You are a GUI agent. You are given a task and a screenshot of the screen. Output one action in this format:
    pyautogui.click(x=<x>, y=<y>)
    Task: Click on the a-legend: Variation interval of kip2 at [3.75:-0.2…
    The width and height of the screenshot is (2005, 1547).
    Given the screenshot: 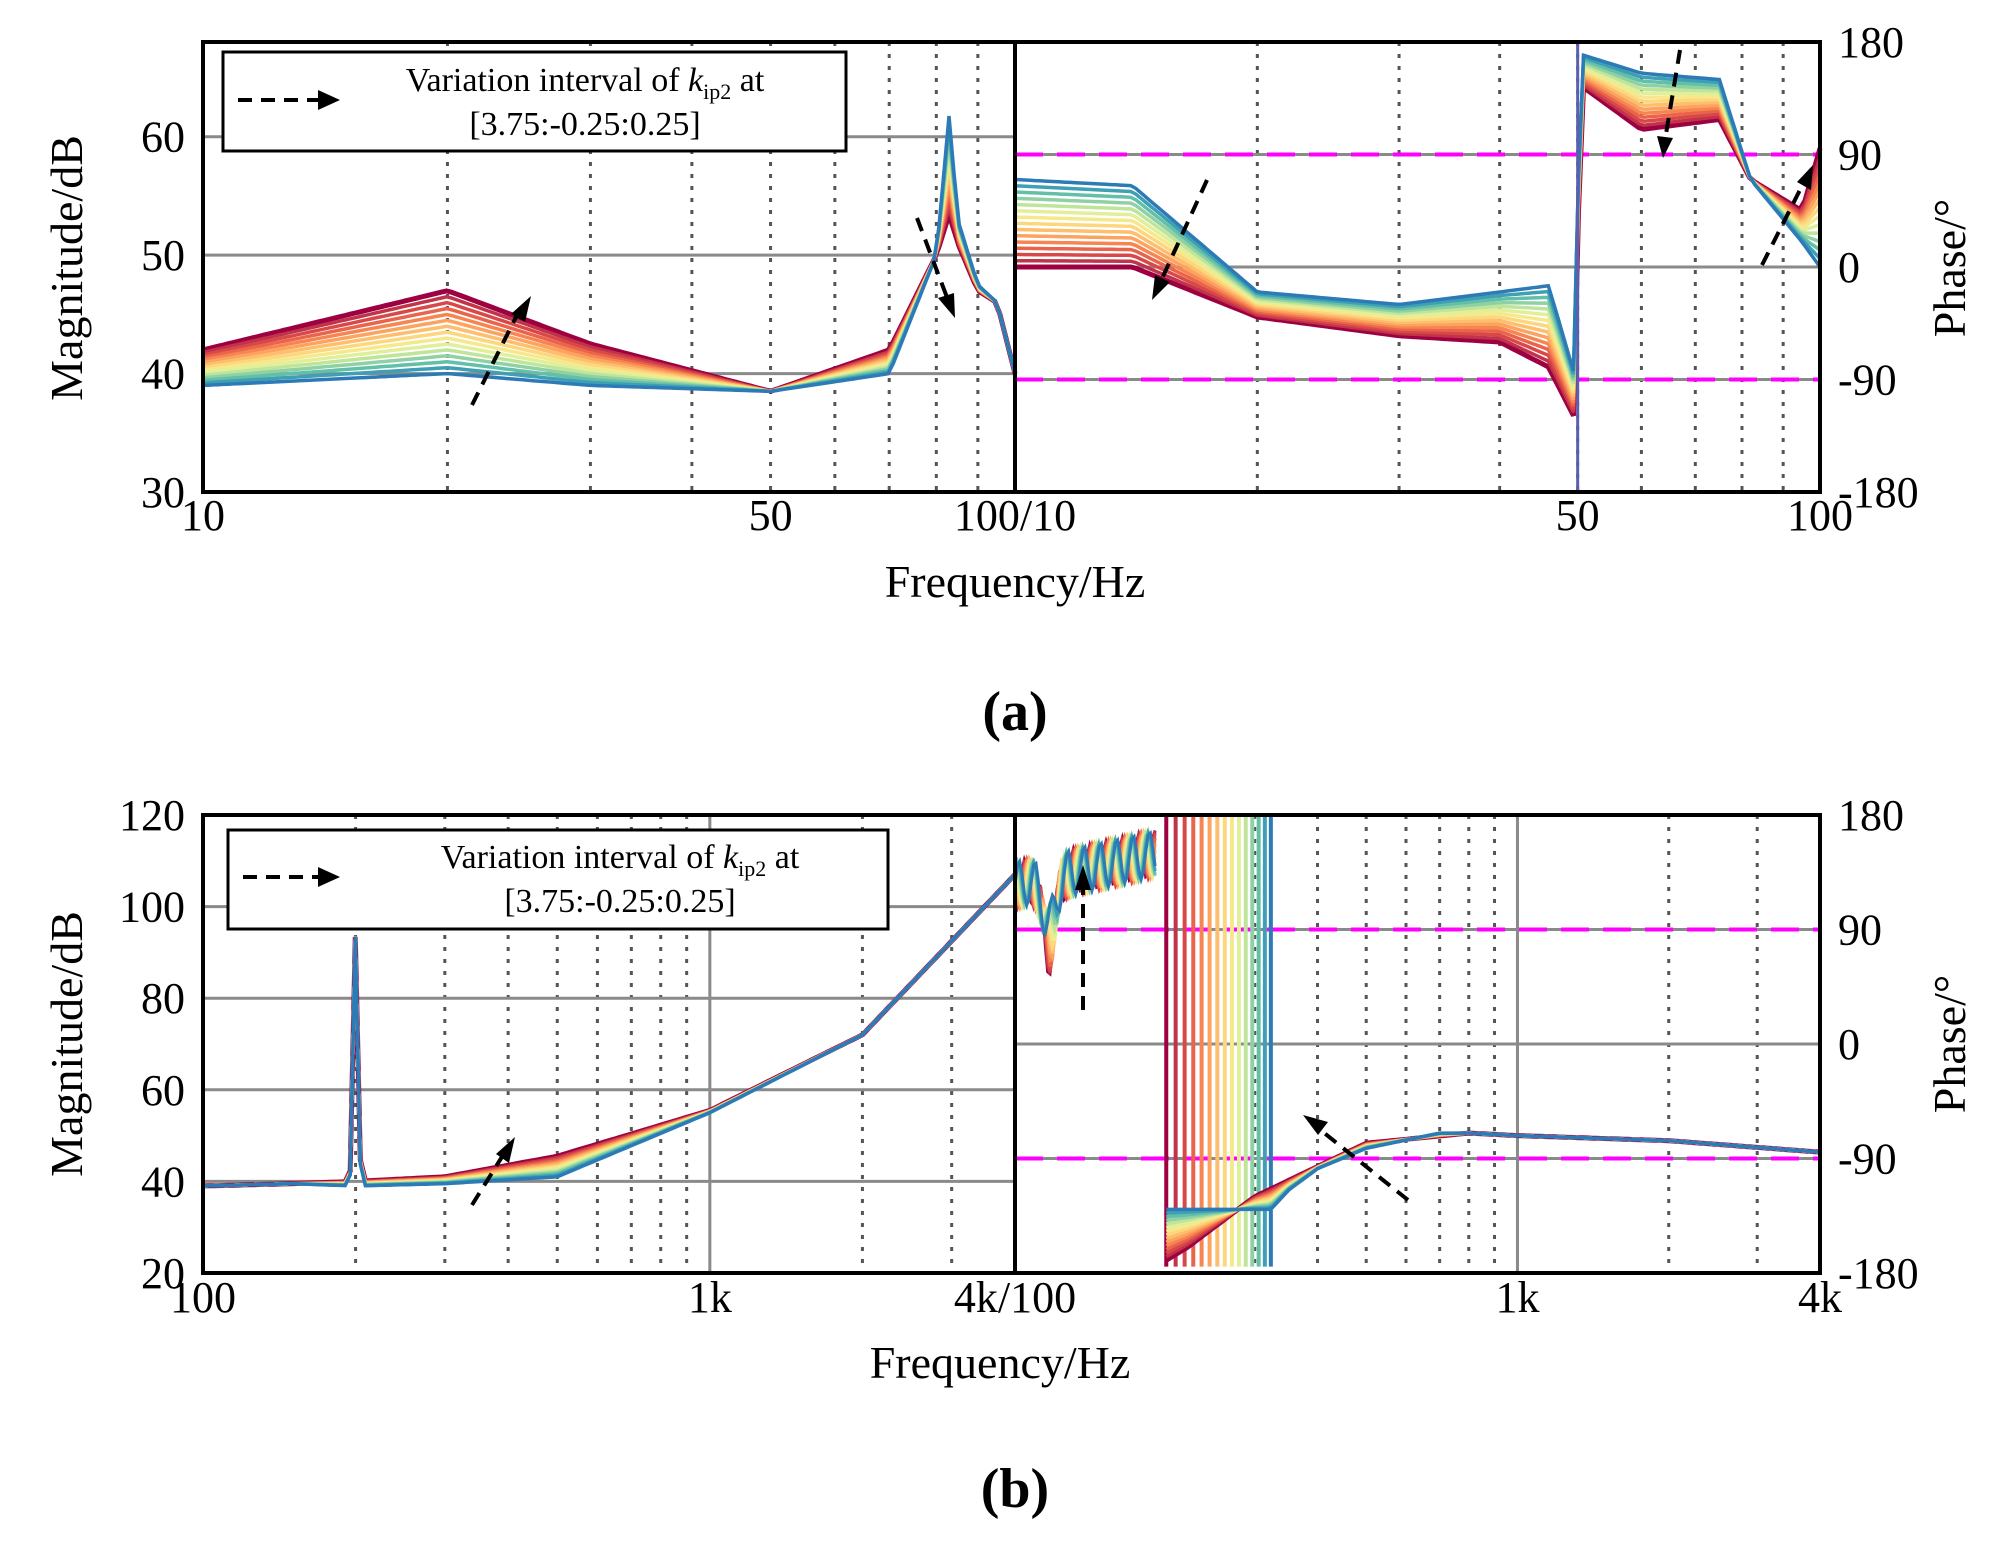 What is the action you would take?
    pyautogui.click(x=534, y=101)
    